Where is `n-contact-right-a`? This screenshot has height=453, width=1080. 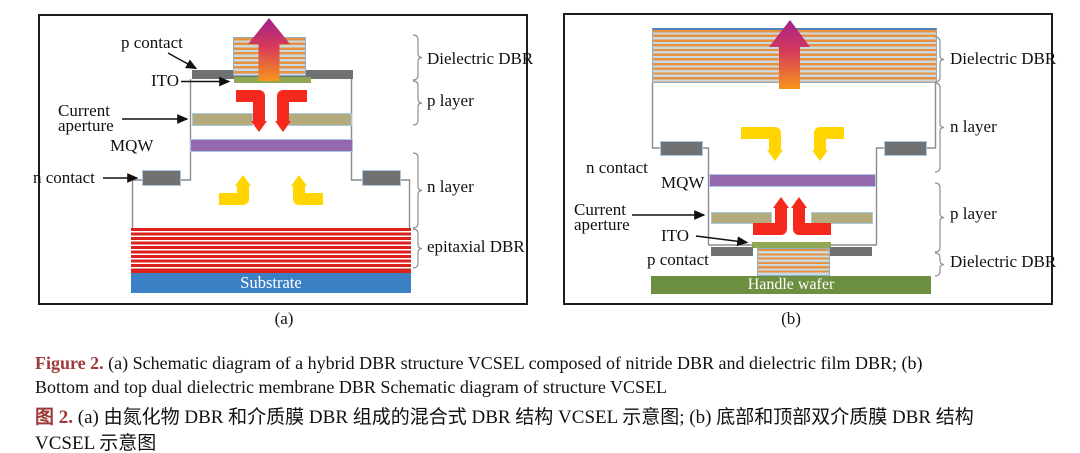 n-contact-right-a is located at coordinates (381, 178).